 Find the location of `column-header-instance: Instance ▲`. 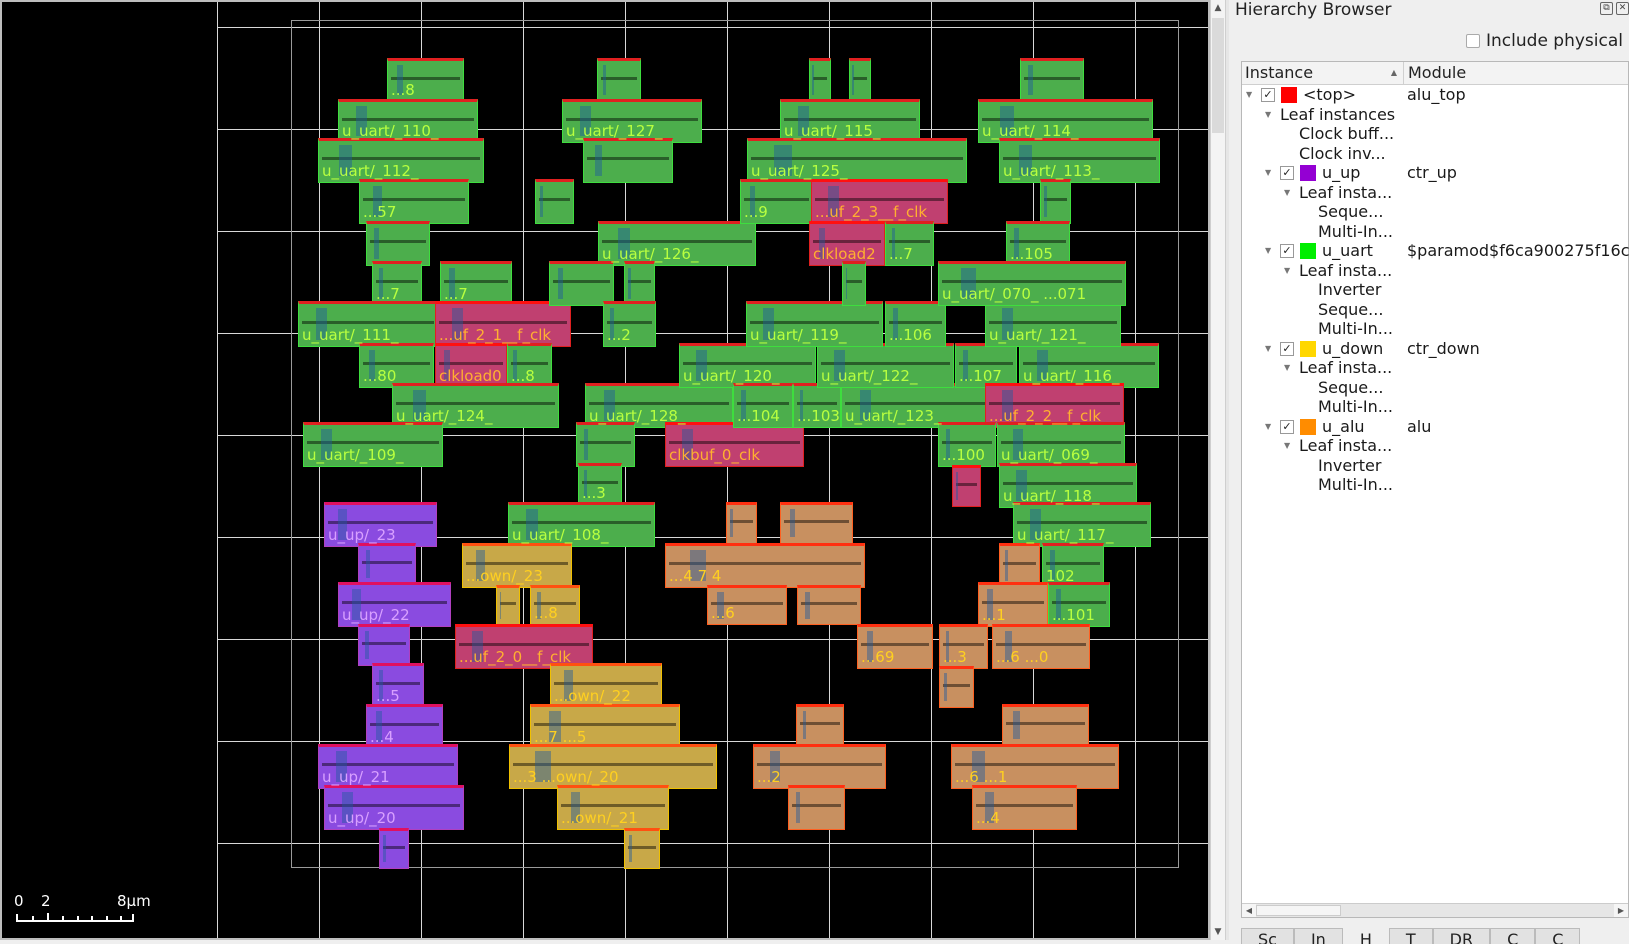

column-header-instance: Instance ▲ is located at coordinates (1323, 73).